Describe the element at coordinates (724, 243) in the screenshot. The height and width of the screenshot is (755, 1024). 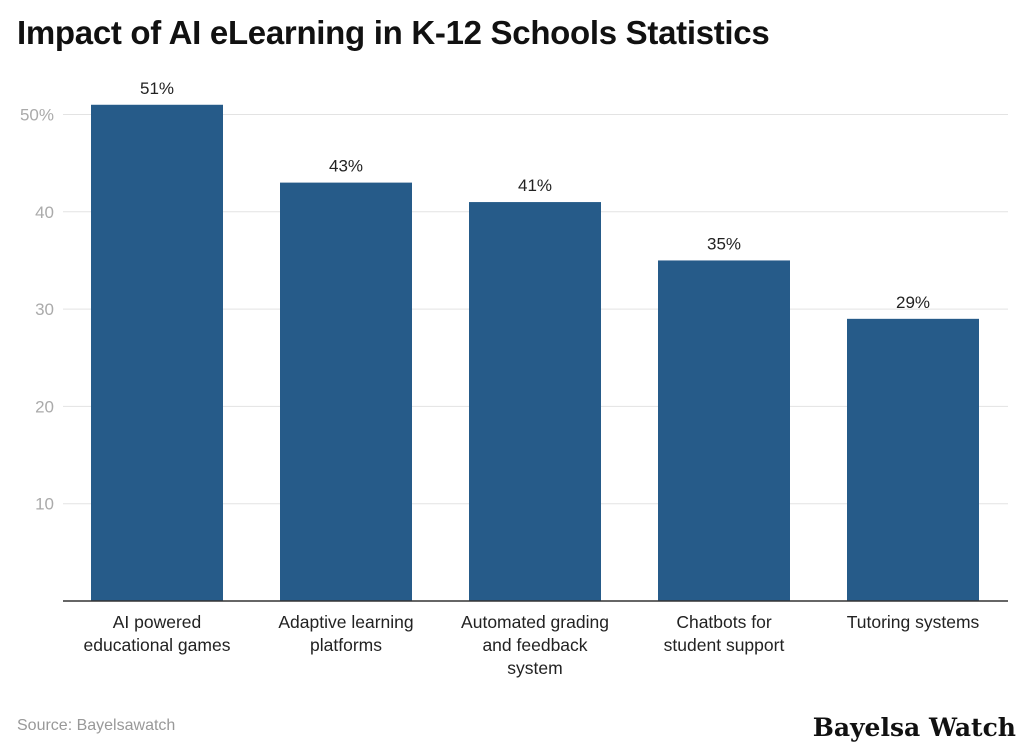
I see `data-label: 35%` at that location.